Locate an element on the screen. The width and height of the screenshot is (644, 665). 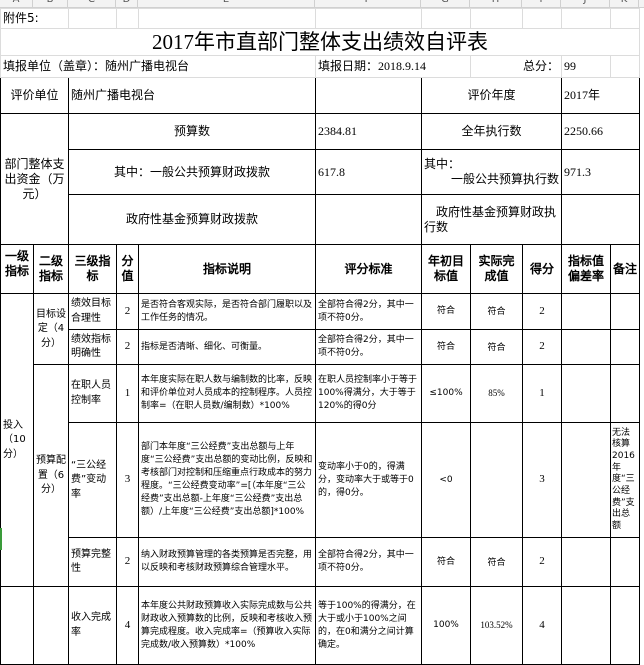
level2-cell is located at coordinates (51, 625).